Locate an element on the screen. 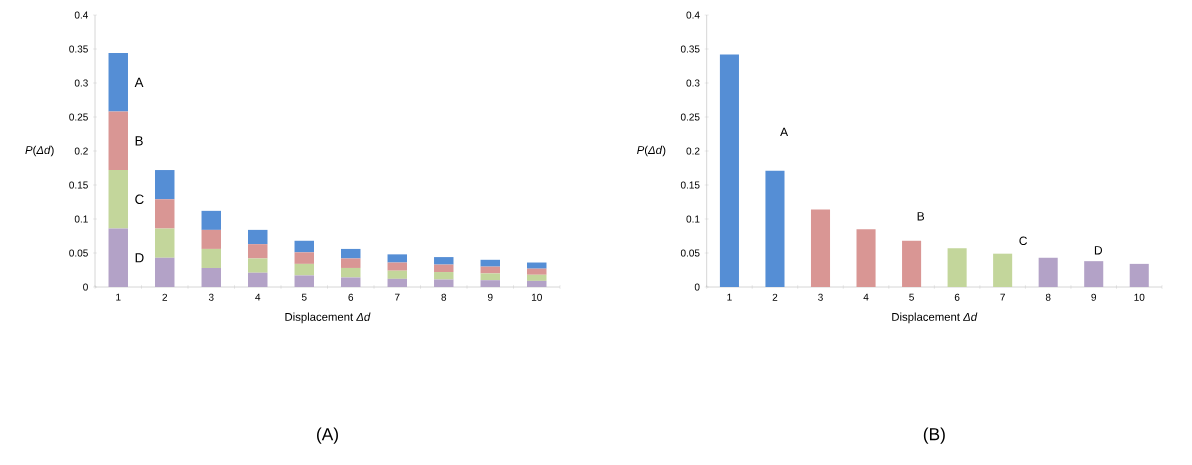 The width and height of the screenshot is (1192, 465). text: (B) is located at coordinates (934, 435).